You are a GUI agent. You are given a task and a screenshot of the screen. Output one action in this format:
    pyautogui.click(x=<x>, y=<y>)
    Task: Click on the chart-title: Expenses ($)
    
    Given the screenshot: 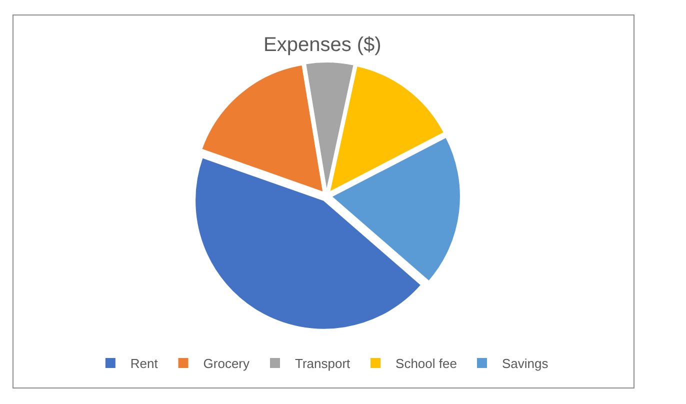 What is the action you would take?
    pyautogui.click(x=323, y=45)
    